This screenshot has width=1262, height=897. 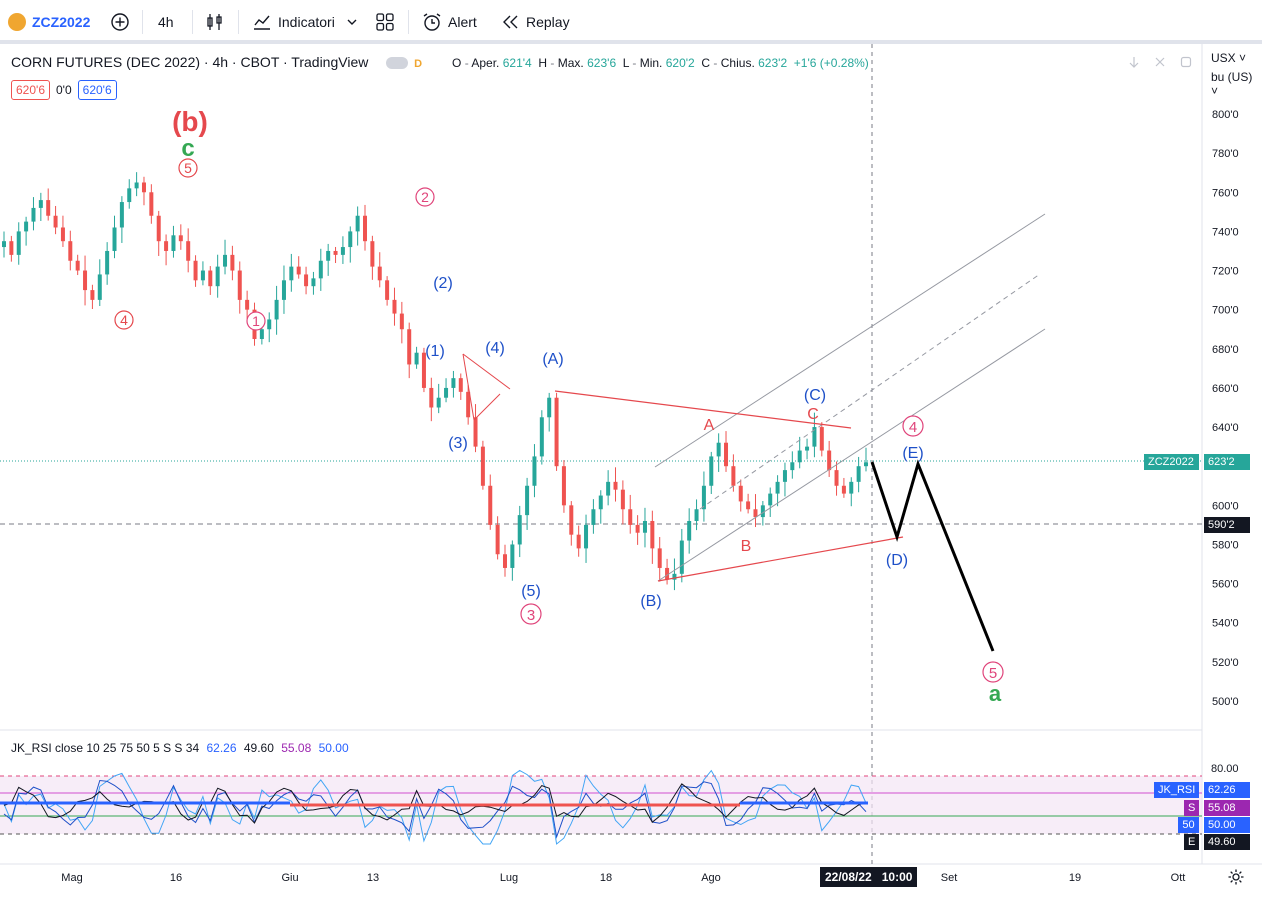 I want to click on rewind-icon, so click(x=510, y=22).